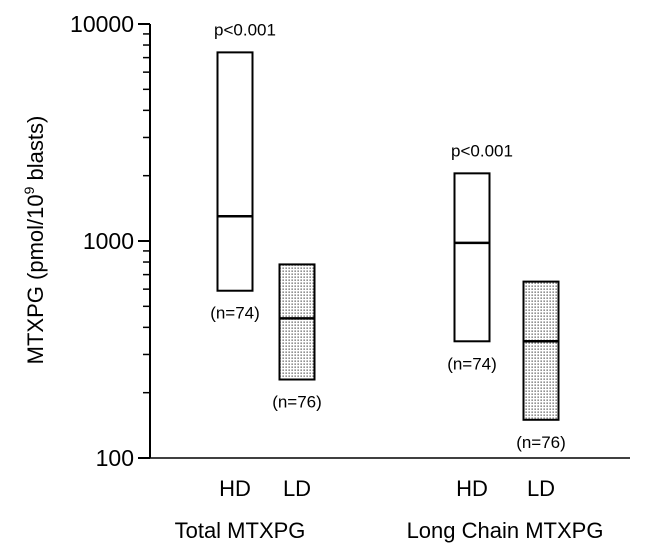 The height and width of the screenshot is (546, 650). Describe the element at coordinates (505, 530) in the screenshot. I see `group-label: Long Chain MTXPG` at that location.